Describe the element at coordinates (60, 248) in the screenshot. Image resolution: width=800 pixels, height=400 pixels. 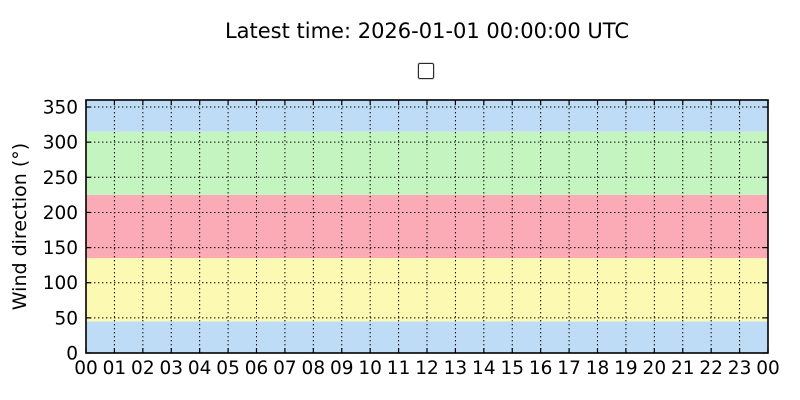
I see `y-tick-label: 150` at that location.